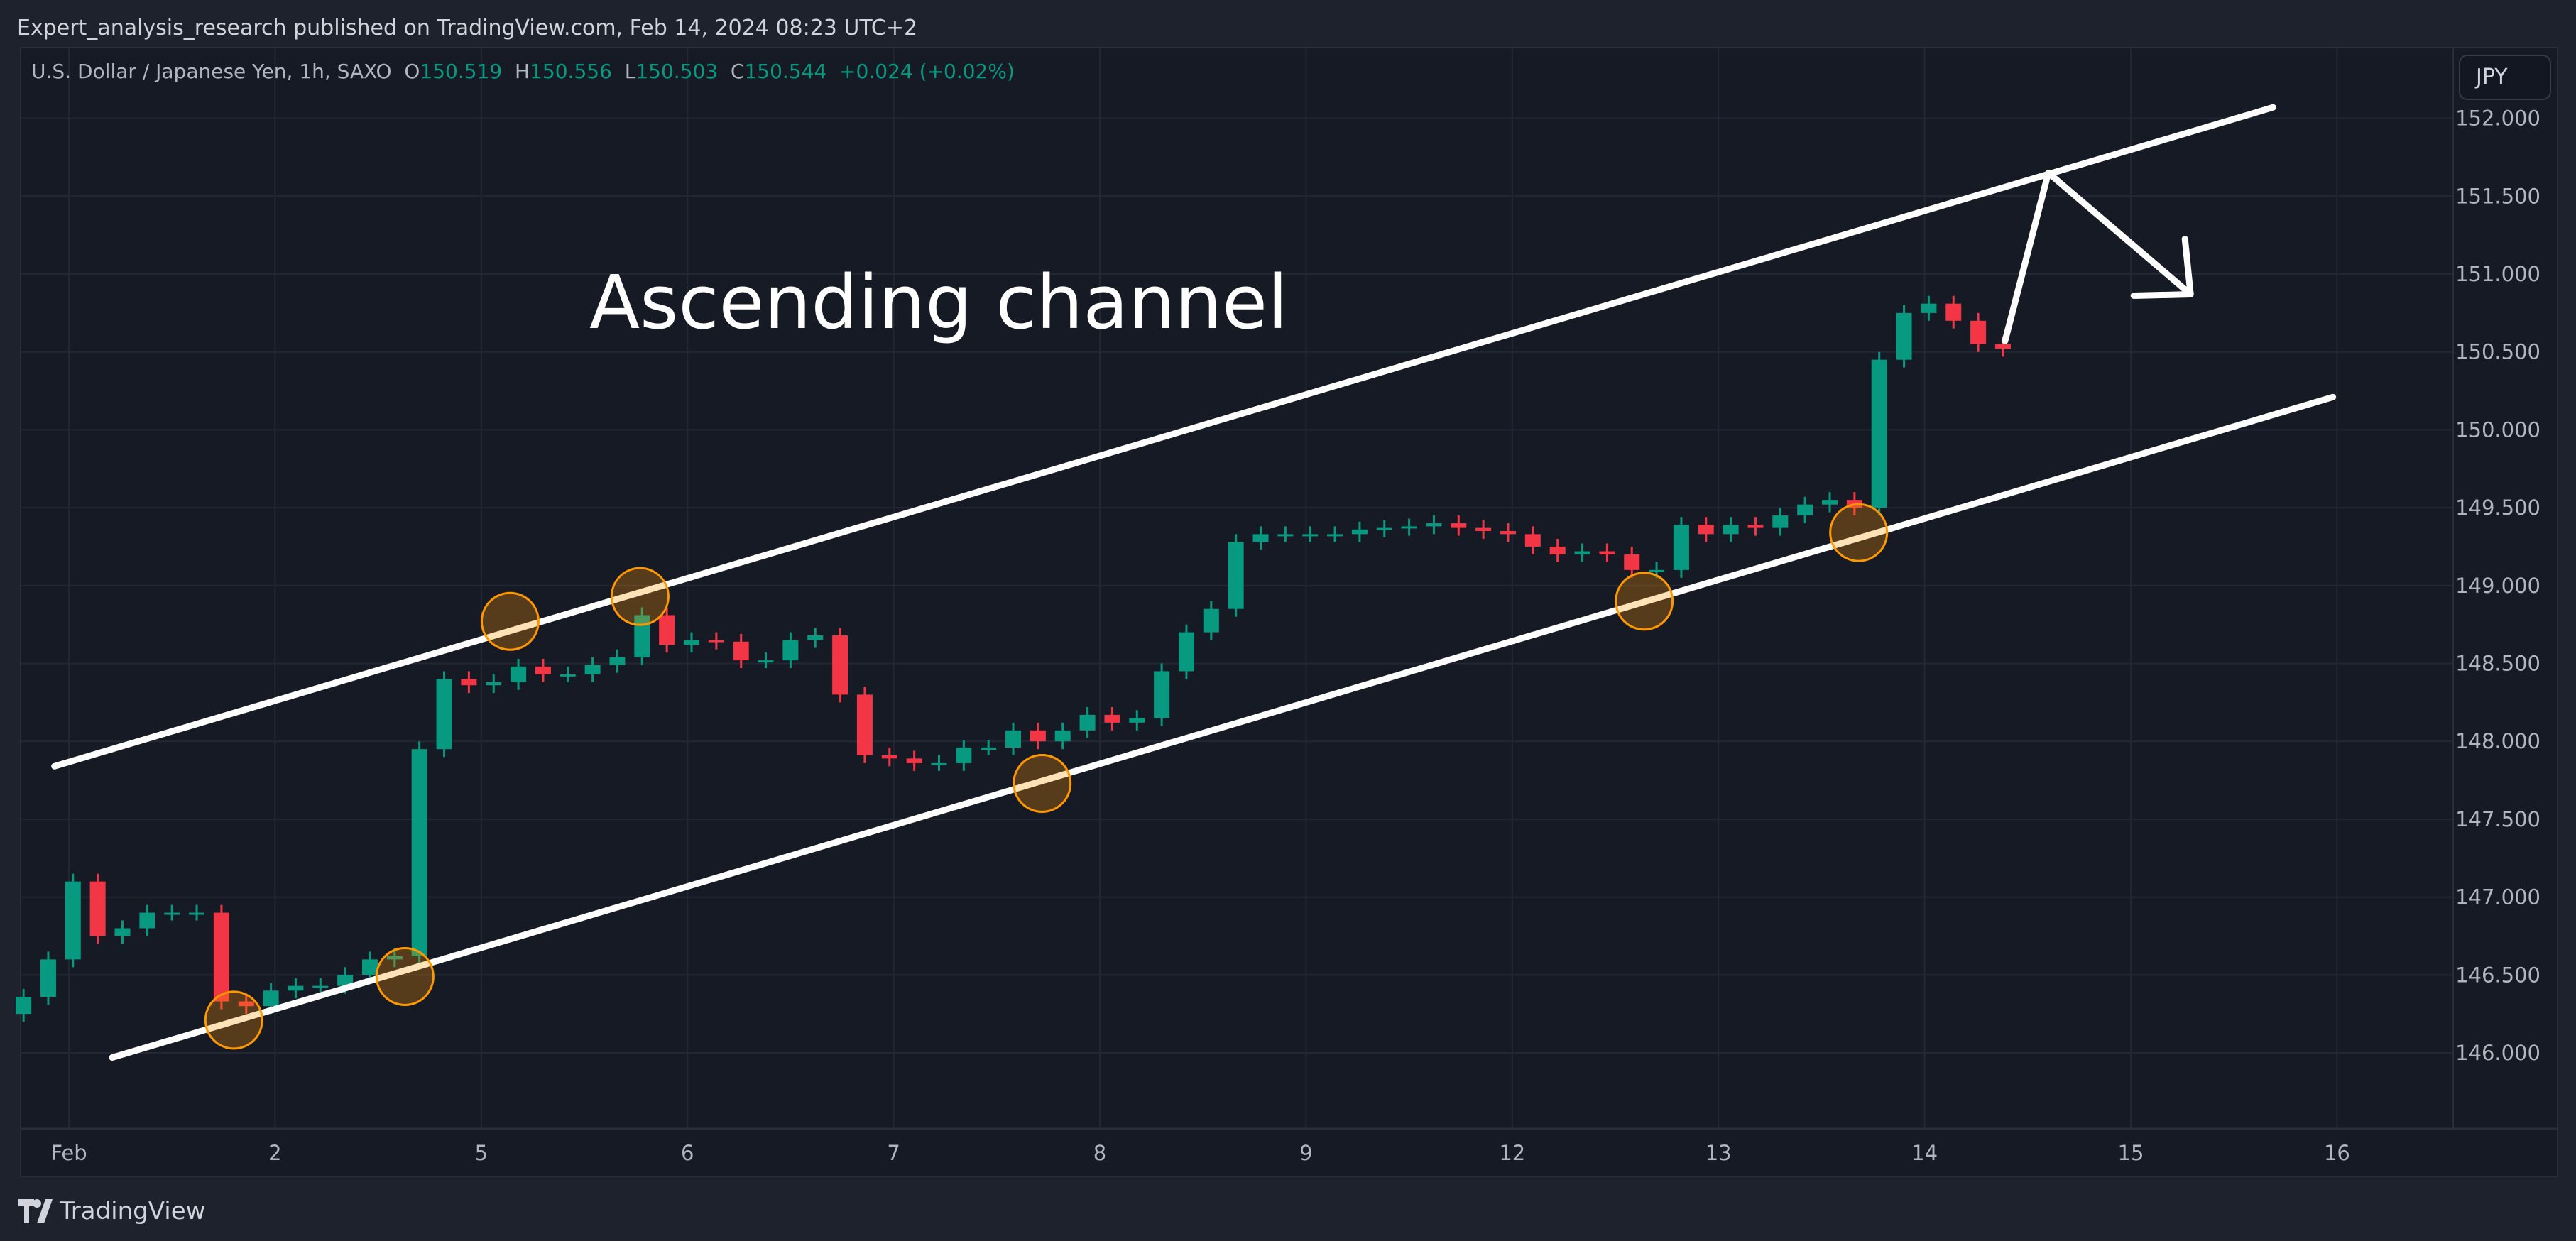 This screenshot has width=2576, height=1241. Describe the element at coordinates (2497, 508) in the screenshot. I see `price-tick-label: 149.500` at that location.